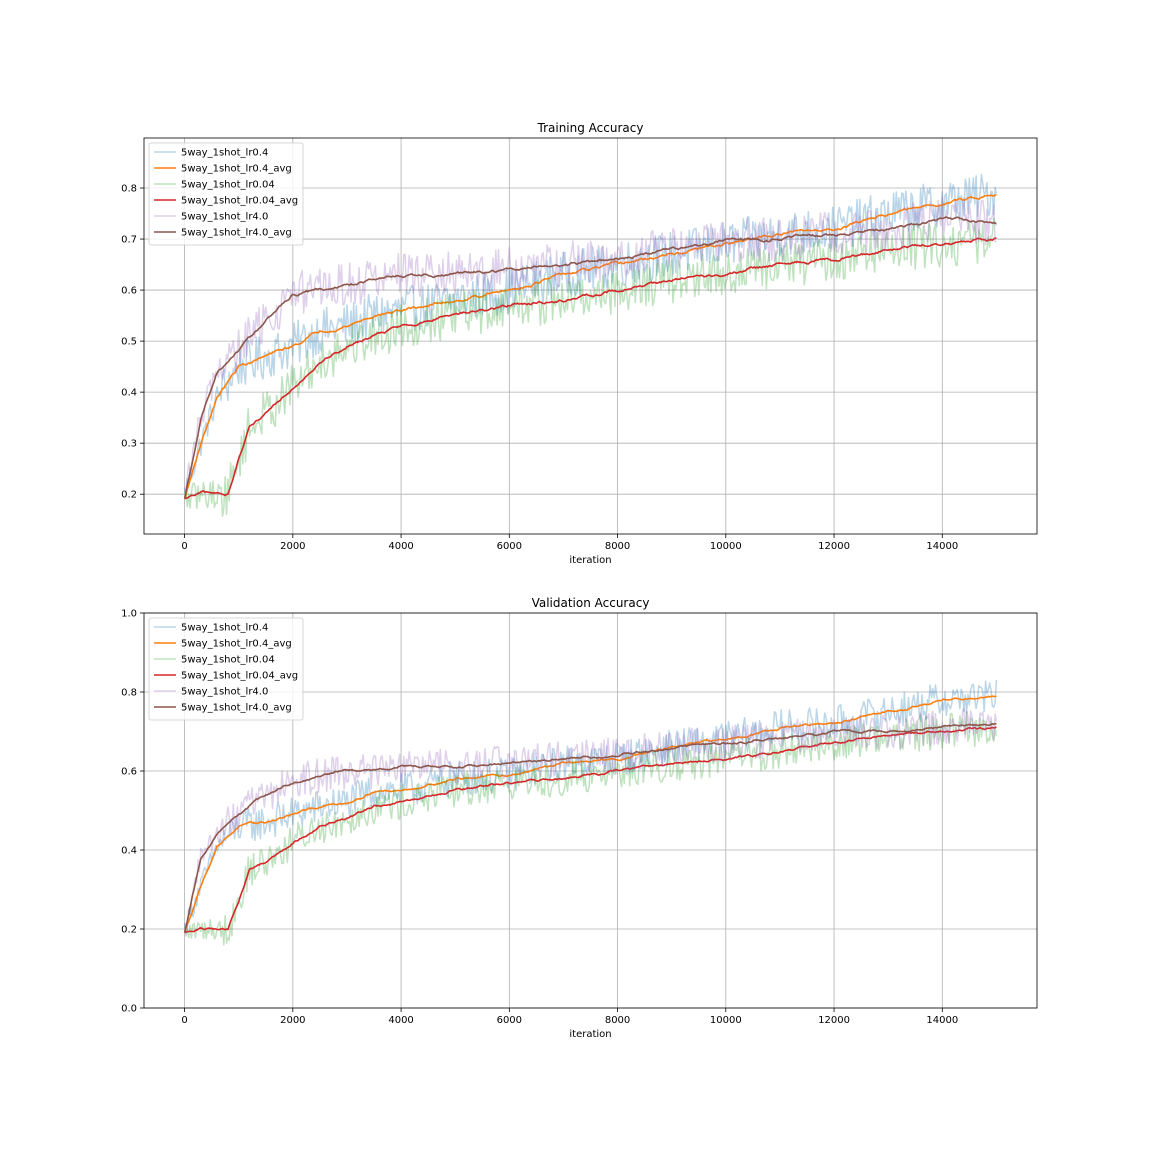 This screenshot has width=1152, height=1152. What do you see at coordinates (129, 342) in the screenshot?
I see `y-tick-label: 0.5` at bounding box center [129, 342].